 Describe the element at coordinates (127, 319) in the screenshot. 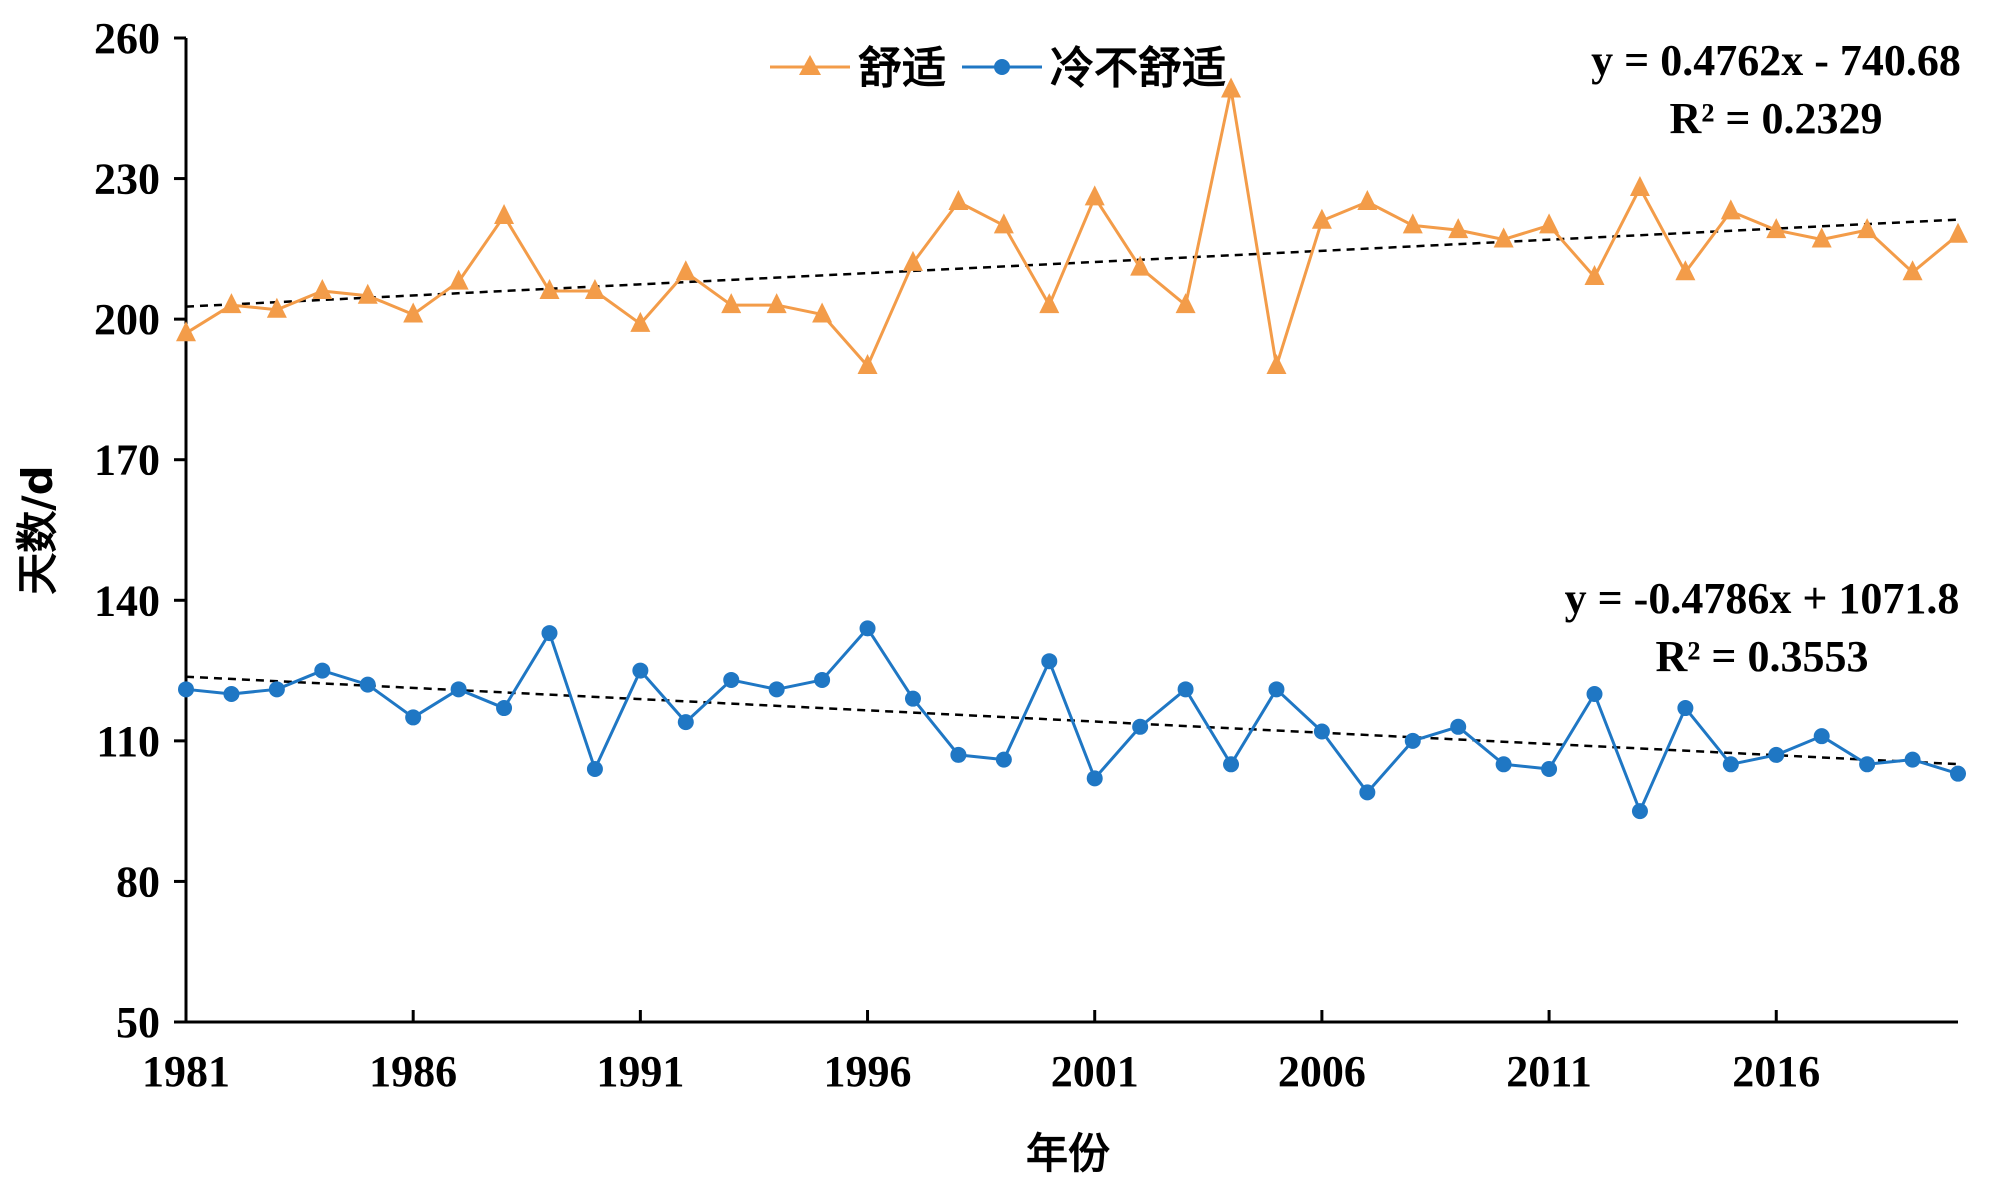

I see `y-tick-label: 200` at that location.